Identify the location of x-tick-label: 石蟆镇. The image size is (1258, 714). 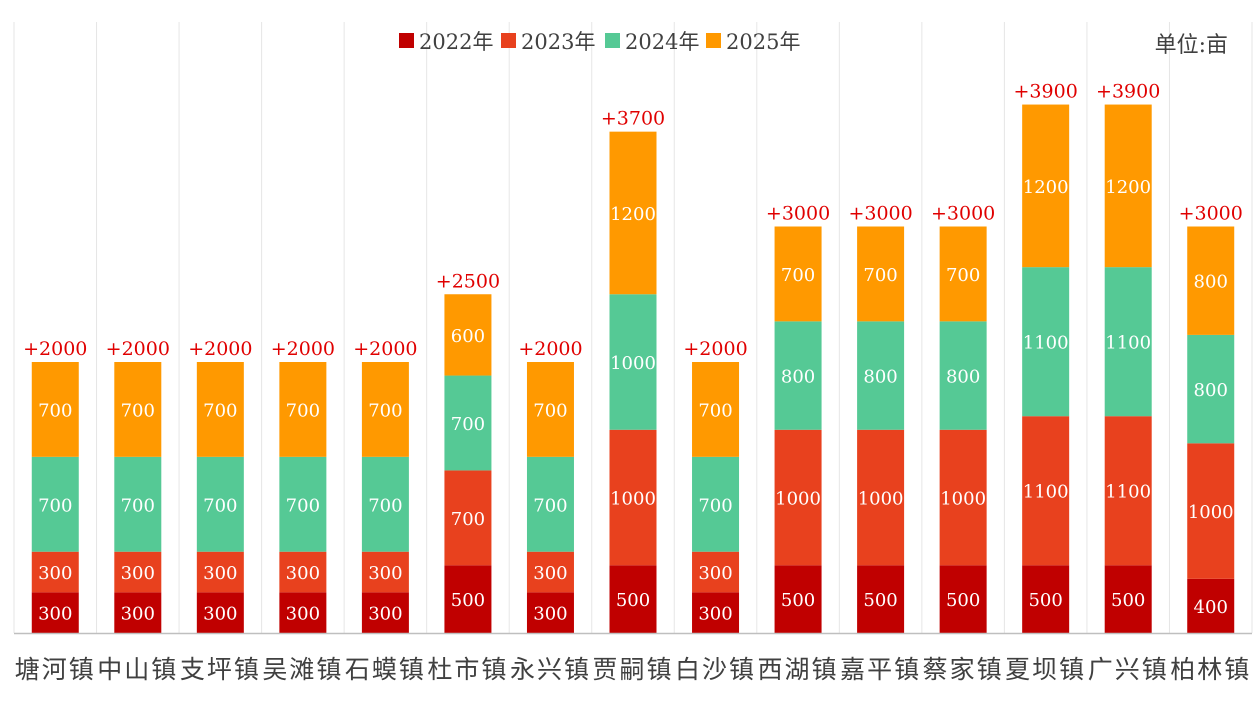
(385, 669).